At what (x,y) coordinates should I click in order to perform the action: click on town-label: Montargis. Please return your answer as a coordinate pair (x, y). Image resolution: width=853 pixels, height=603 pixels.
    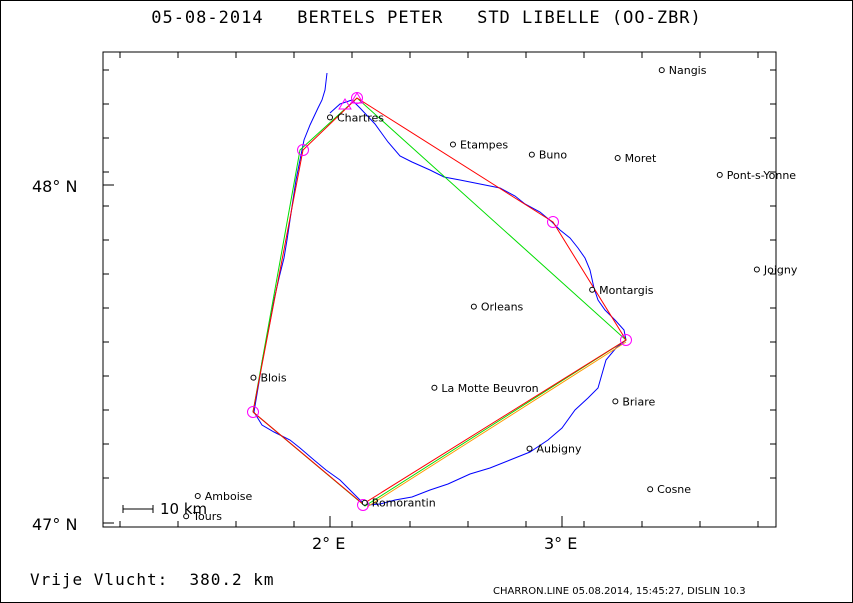
    Looking at the image, I should click on (626, 290).